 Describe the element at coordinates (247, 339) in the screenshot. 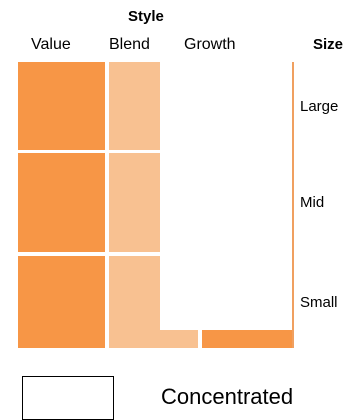

I see `cell-small-growth` at that location.